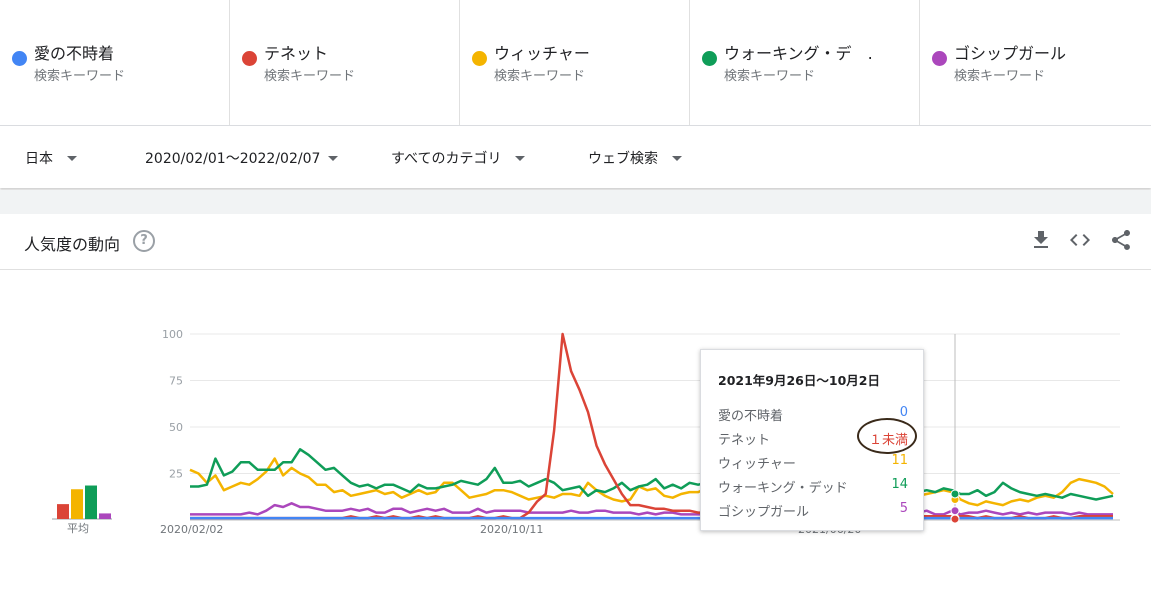 This screenshot has width=1151, height=606. I want to click on date-range-label: 2020/02/01～2022/02/07, so click(233, 159).